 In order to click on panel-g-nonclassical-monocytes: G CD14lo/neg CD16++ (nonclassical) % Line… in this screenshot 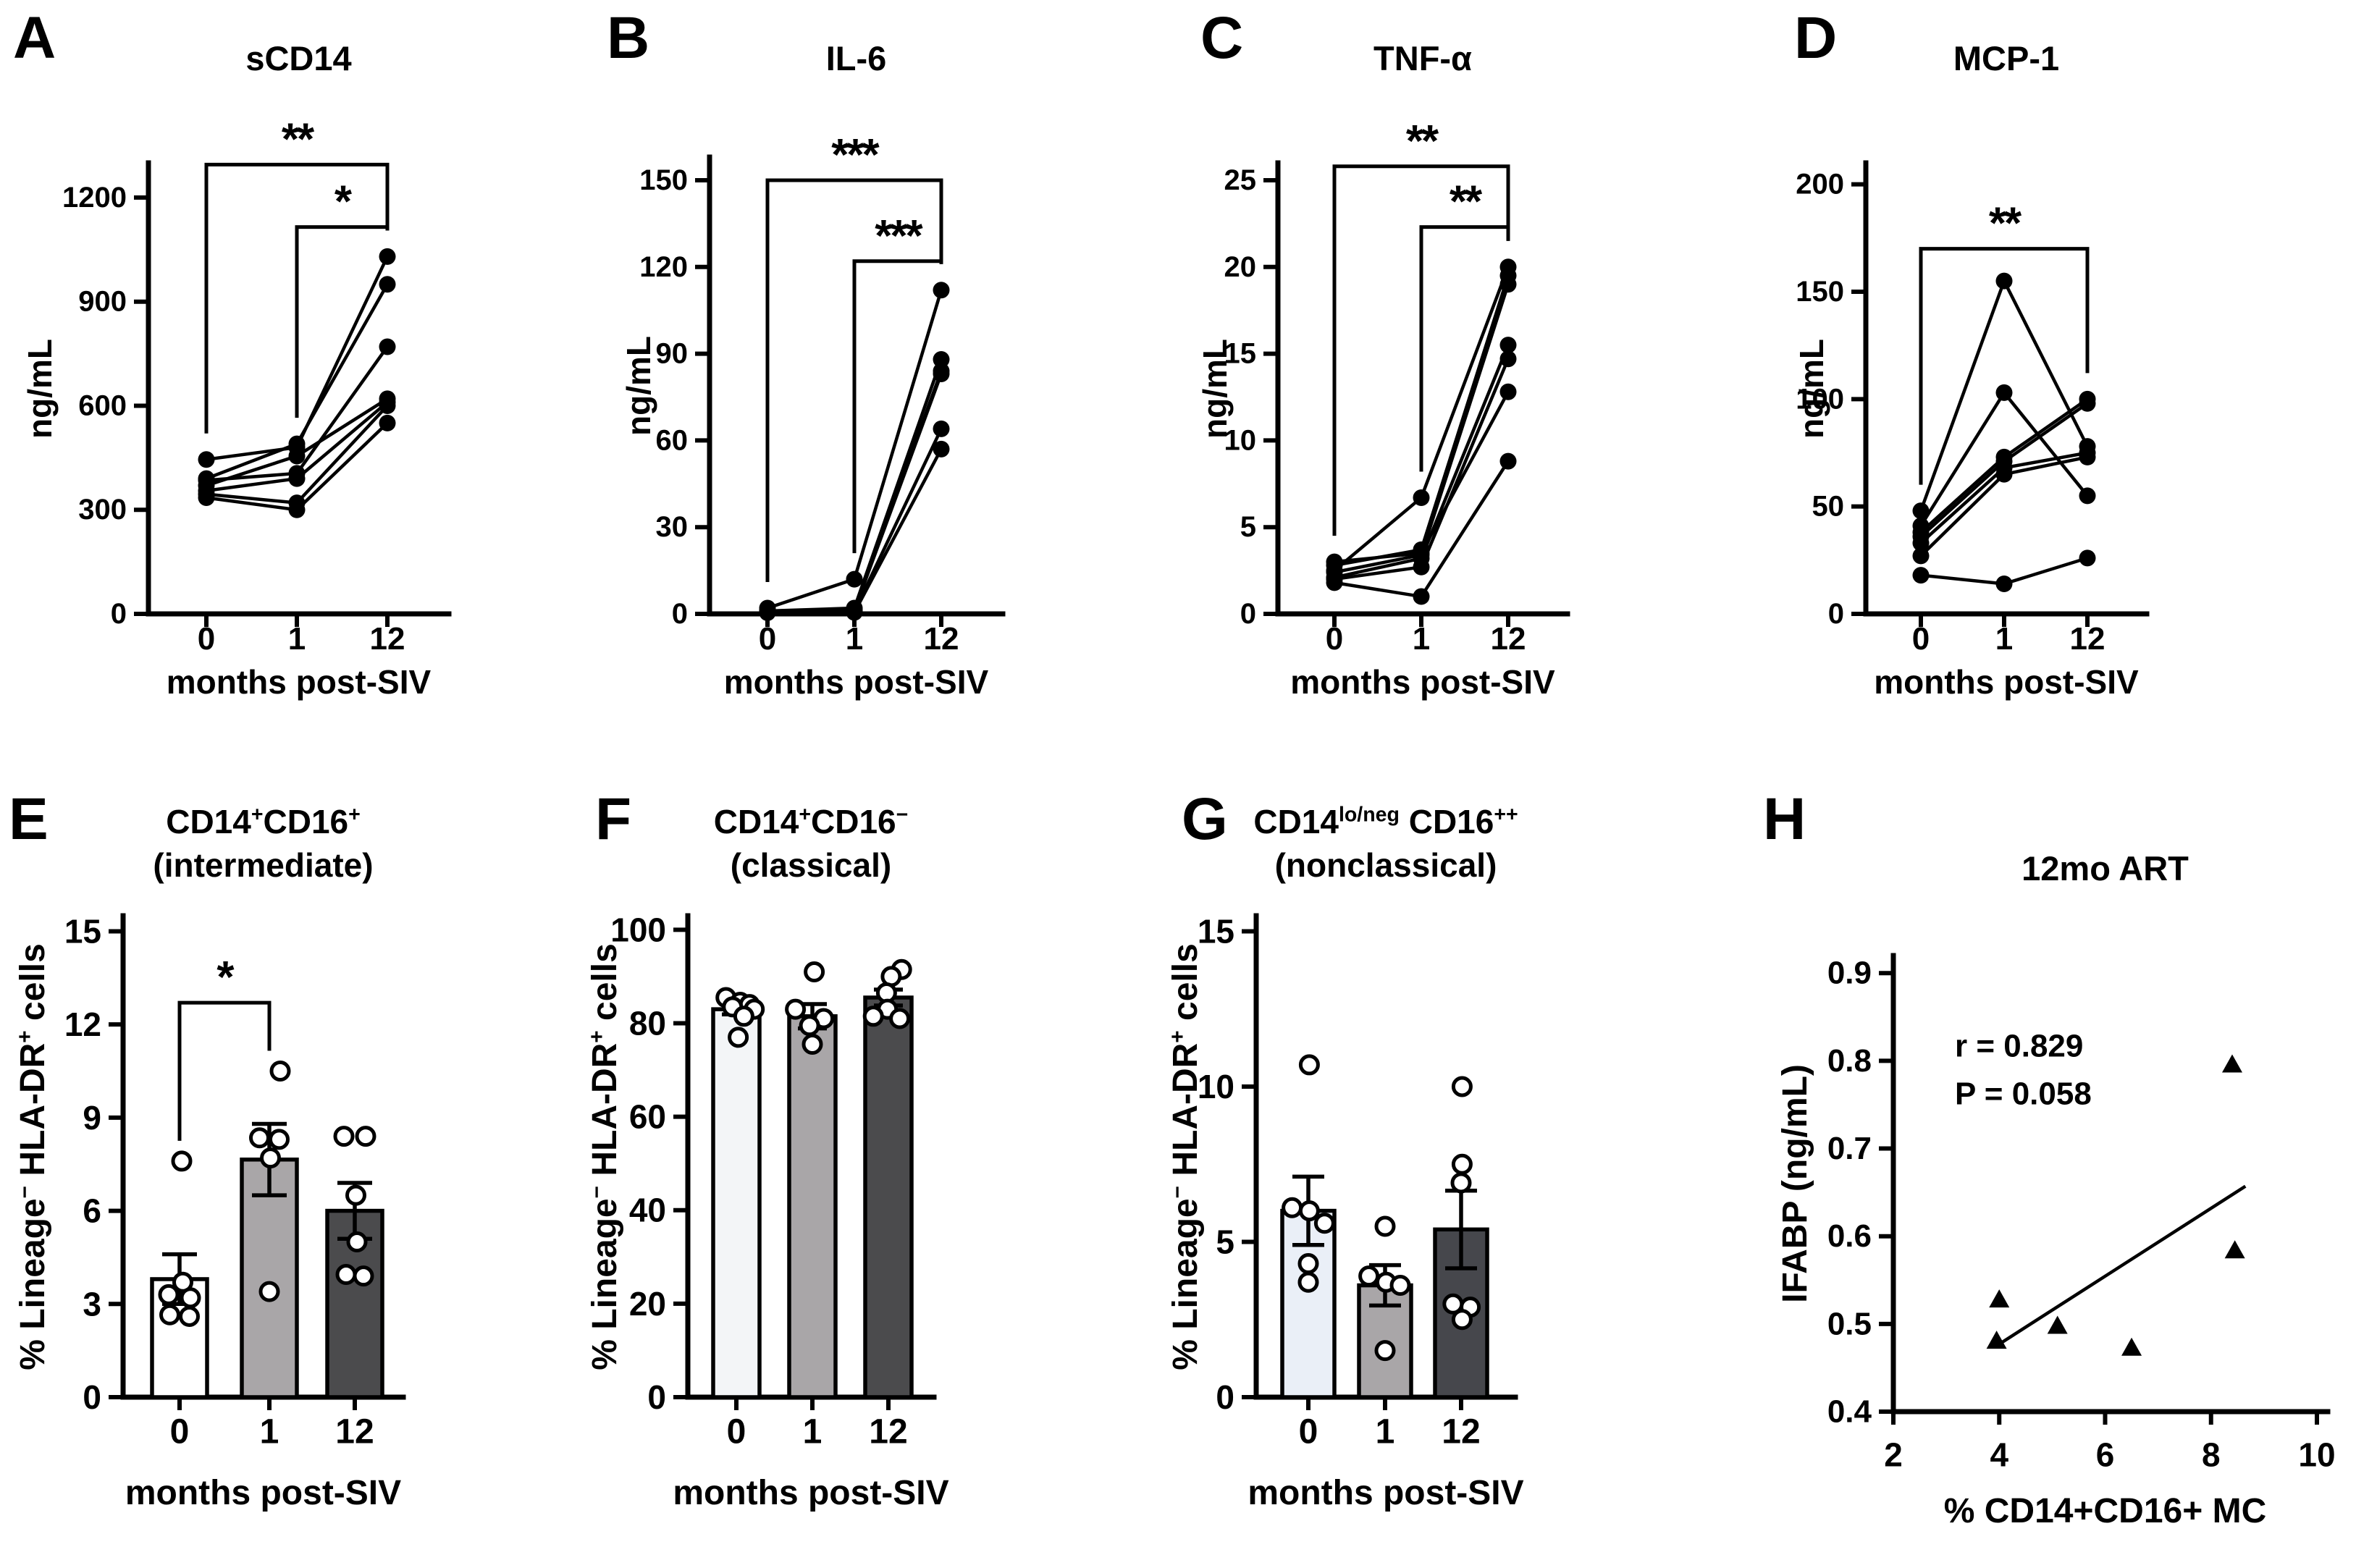, I will do `click(1459, 1176)`.